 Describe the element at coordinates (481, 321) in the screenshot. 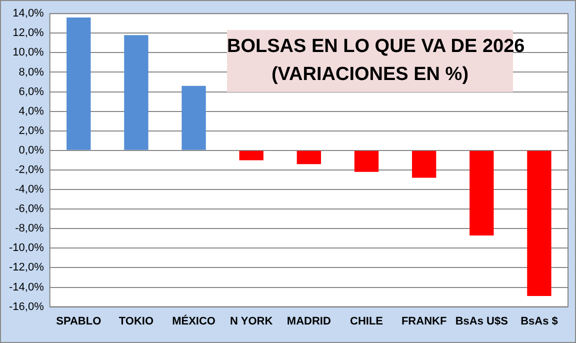

I see `x-tick-label: BsAs U$S` at that location.